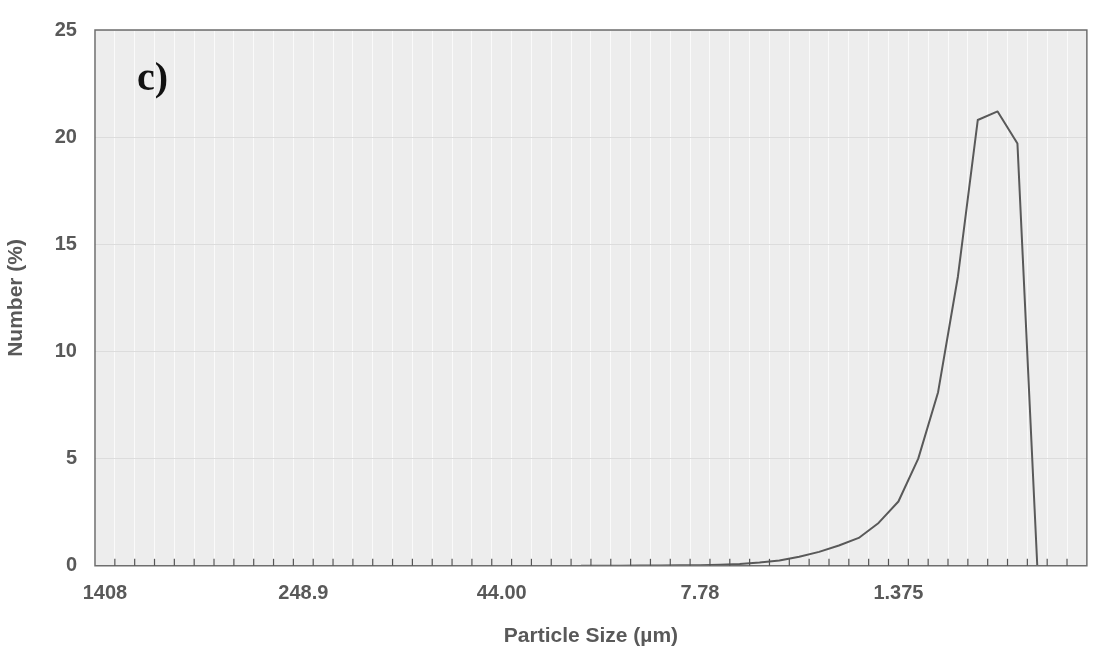 Image resolution: width=1093 pixels, height=653 pixels. What do you see at coordinates (105, 592) in the screenshot?
I see `x-tick-label: 1408` at bounding box center [105, 592].